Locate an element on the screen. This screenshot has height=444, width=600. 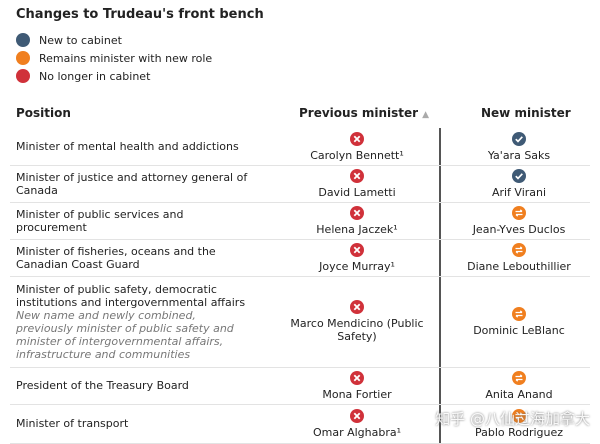
legend-label: New to cabinet is located at coordinates (80, 40).